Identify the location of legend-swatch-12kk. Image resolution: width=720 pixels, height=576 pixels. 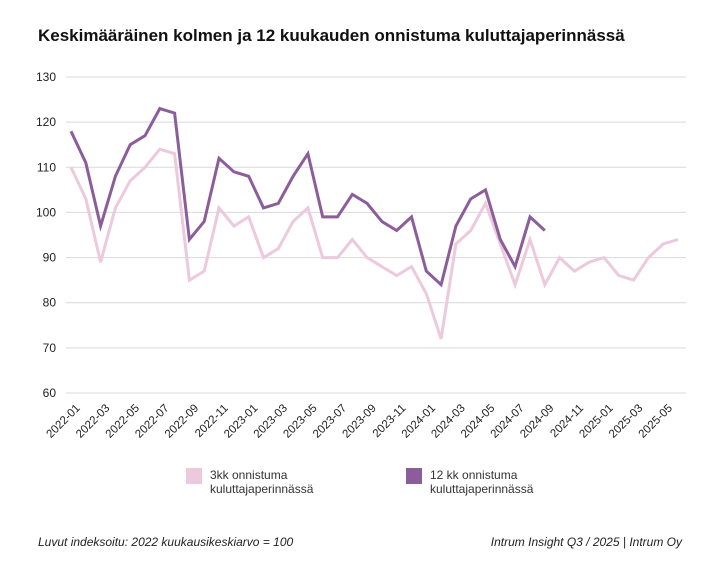
(414, 476).